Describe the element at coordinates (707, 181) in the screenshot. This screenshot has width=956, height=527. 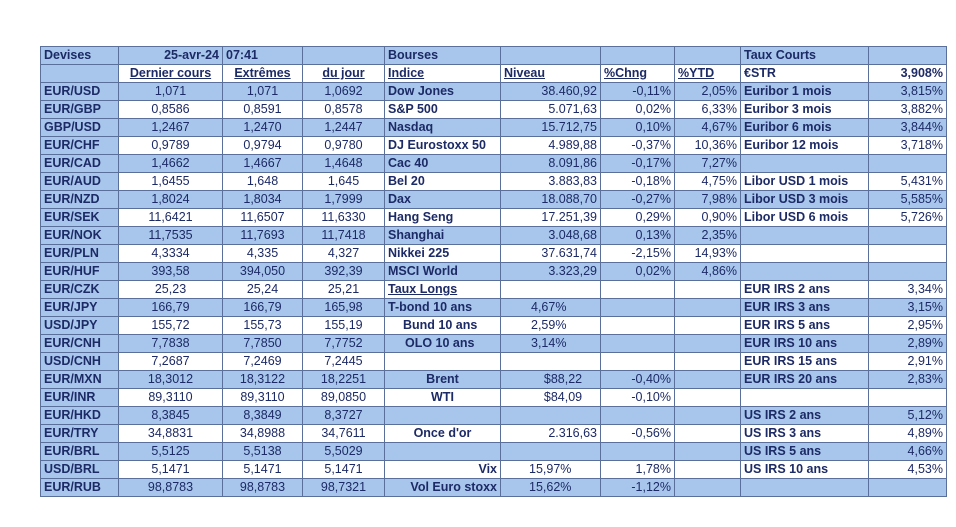
I see `table-cell: 4,75%` at that location.